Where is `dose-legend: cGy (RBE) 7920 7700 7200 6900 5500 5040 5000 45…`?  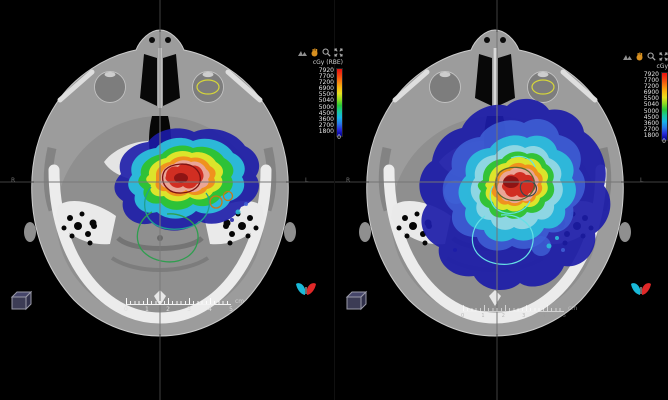 dose-legend: cGy (RBE) 7920 7700 7200 6900 5500 5040 5000 45… is located at coordinates (320, 94).